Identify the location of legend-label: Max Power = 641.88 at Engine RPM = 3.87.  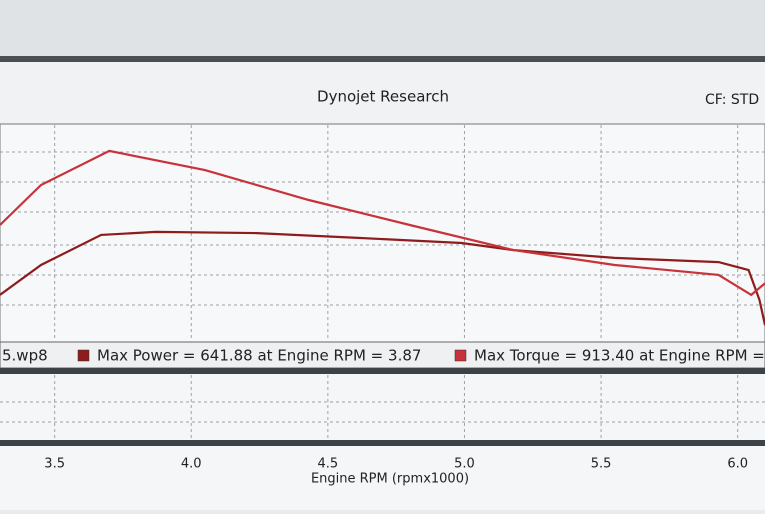
(259, 356).